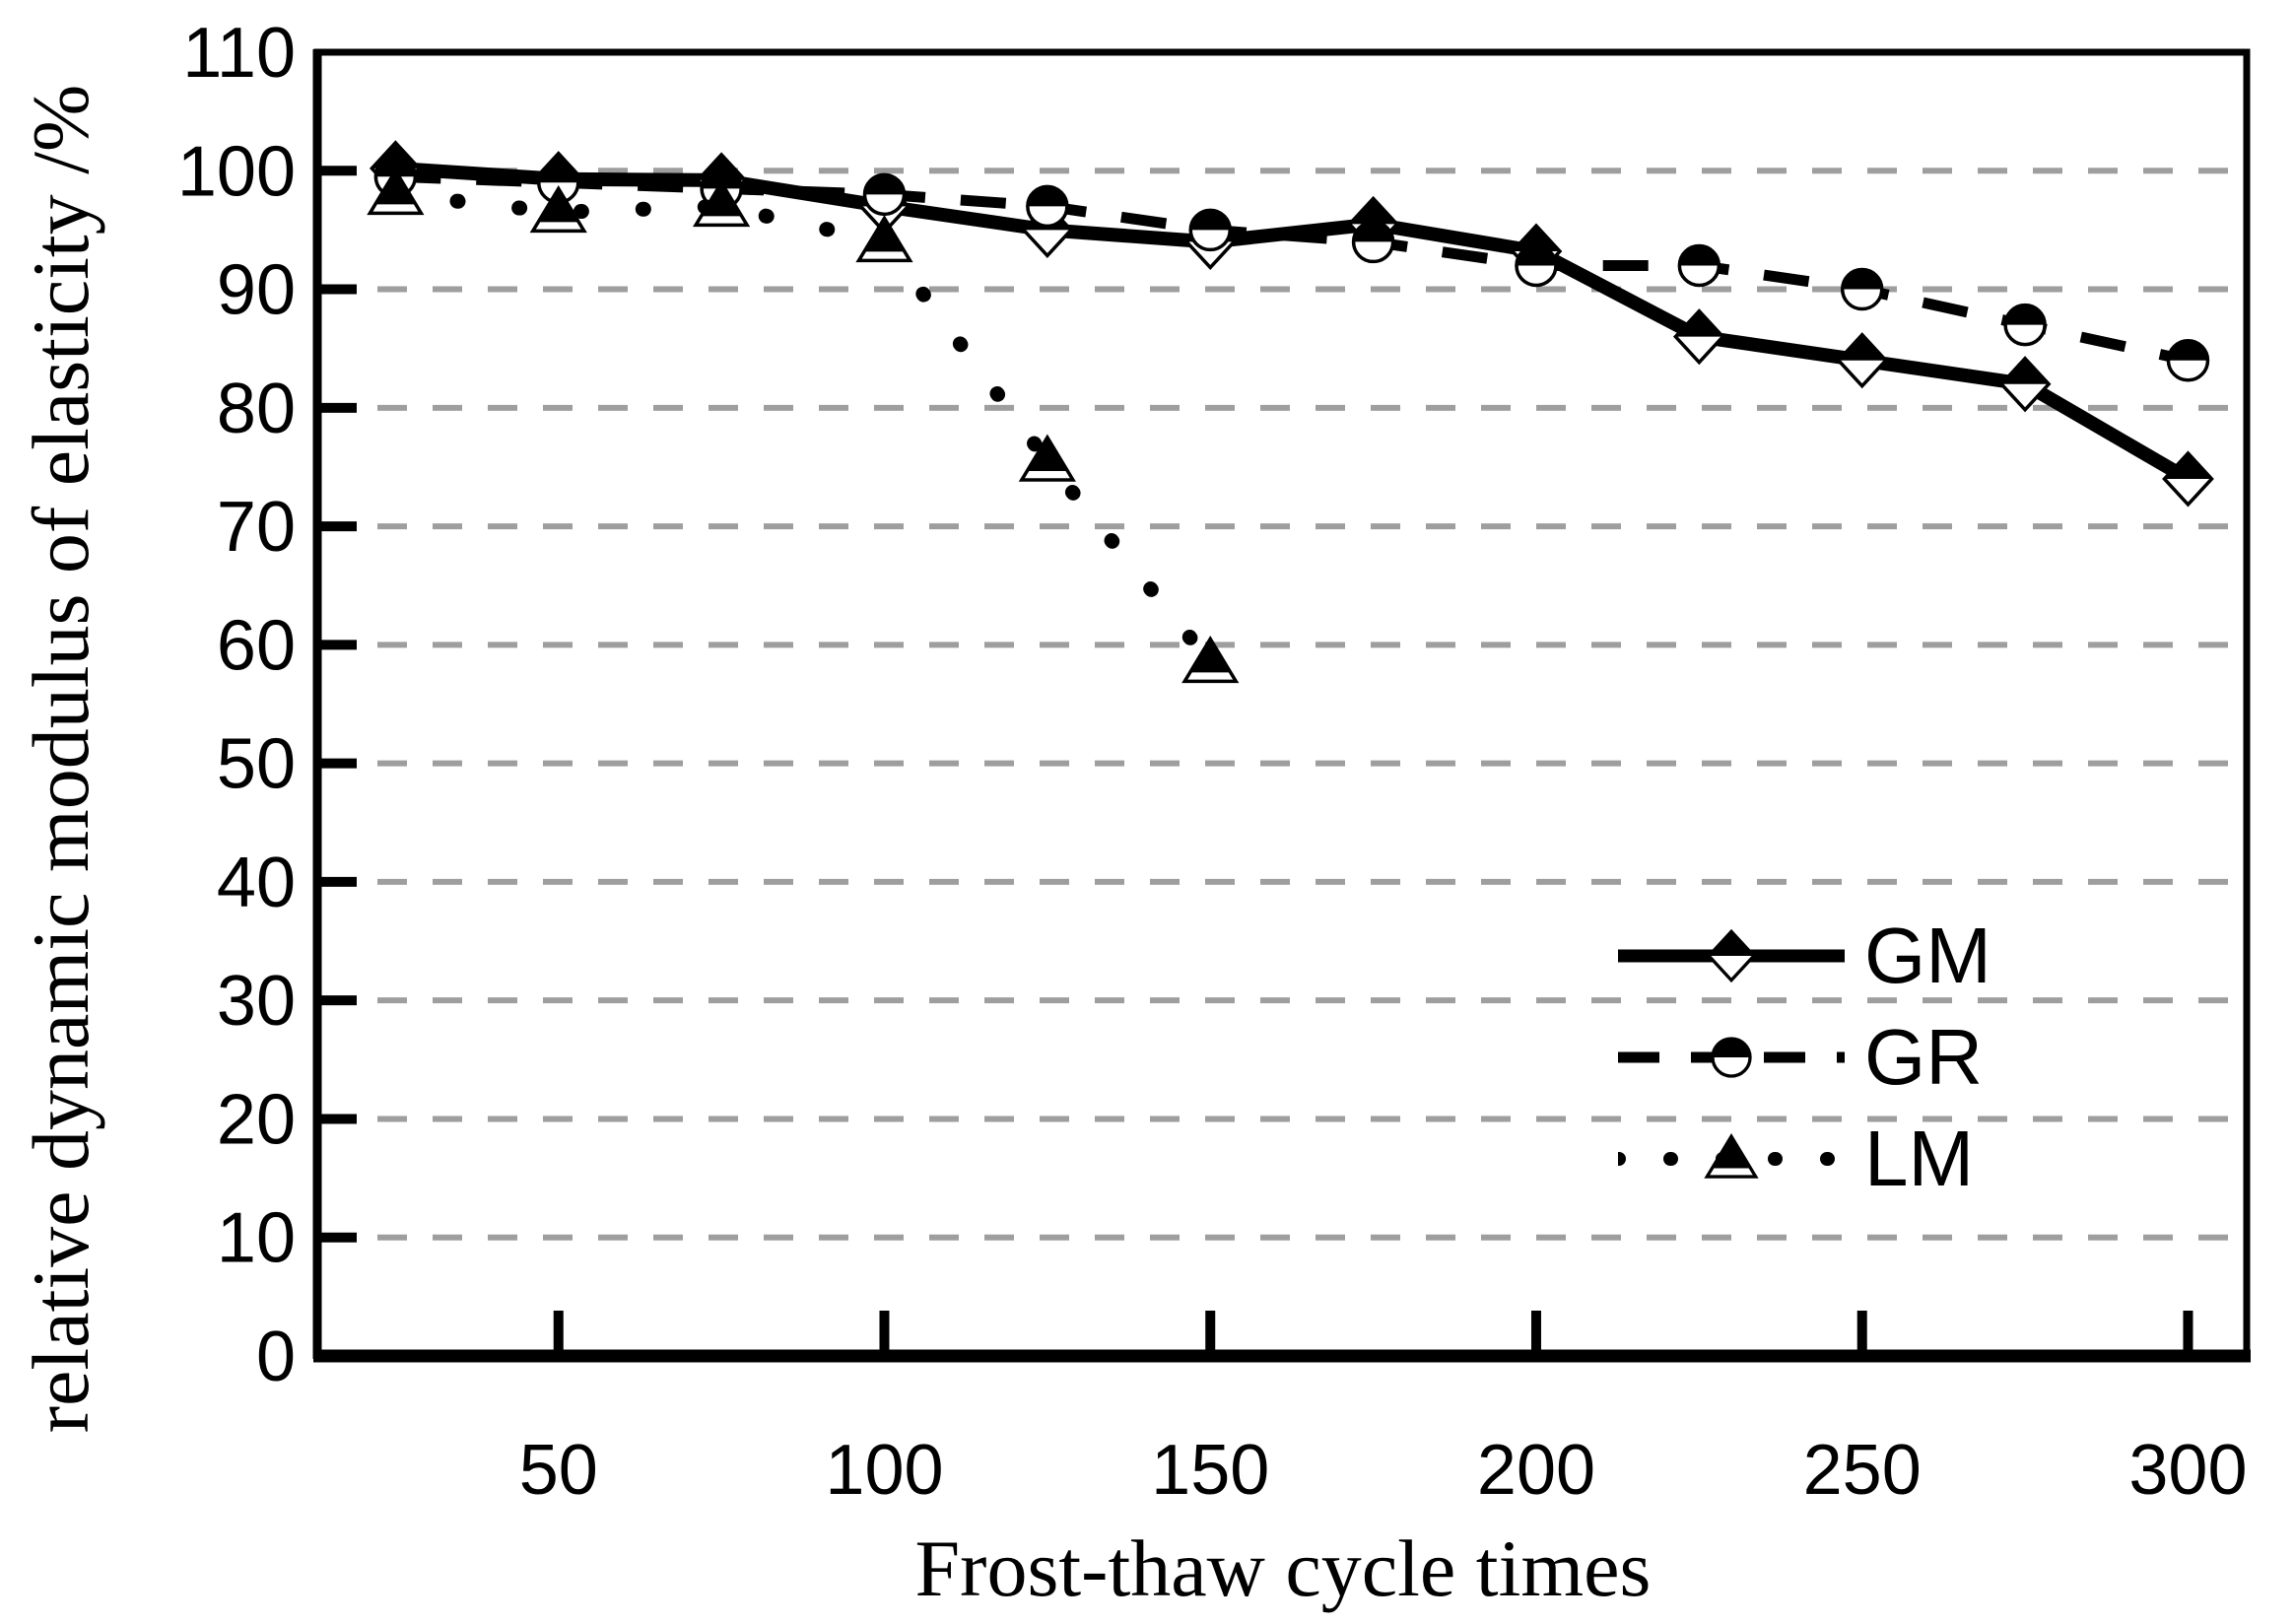 This screenshot has height=1624, width=2294. Describe the element at coordinates (2187, 1471) in the screenshot. I see `x-tick-label: 300` at that location.